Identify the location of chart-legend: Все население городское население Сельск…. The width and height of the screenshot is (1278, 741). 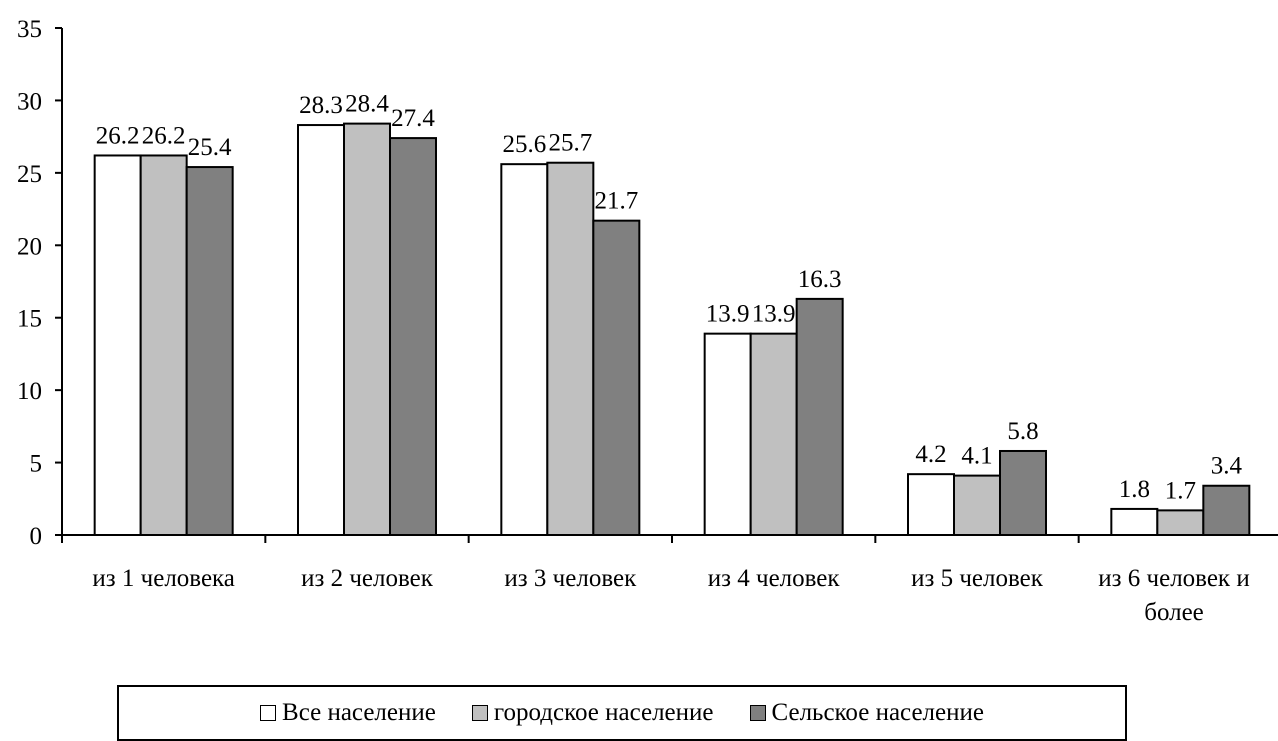
(622, 713).